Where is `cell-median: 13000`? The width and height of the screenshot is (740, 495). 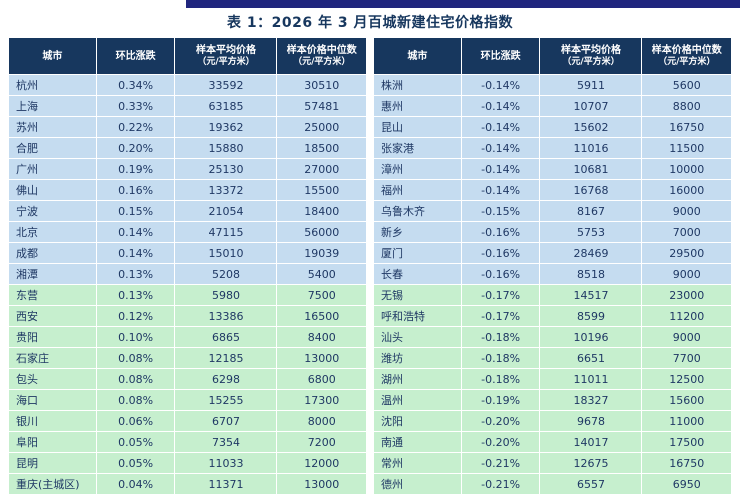
cell-median: 13000 is located at coordinates (321, 358).